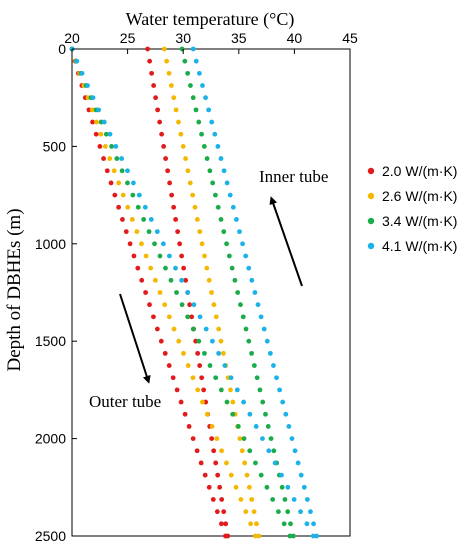  What do you see at coordinates (295, 38) in the screenshot?
I see `x-tick-label: 40` at bounding box center [295, 38].